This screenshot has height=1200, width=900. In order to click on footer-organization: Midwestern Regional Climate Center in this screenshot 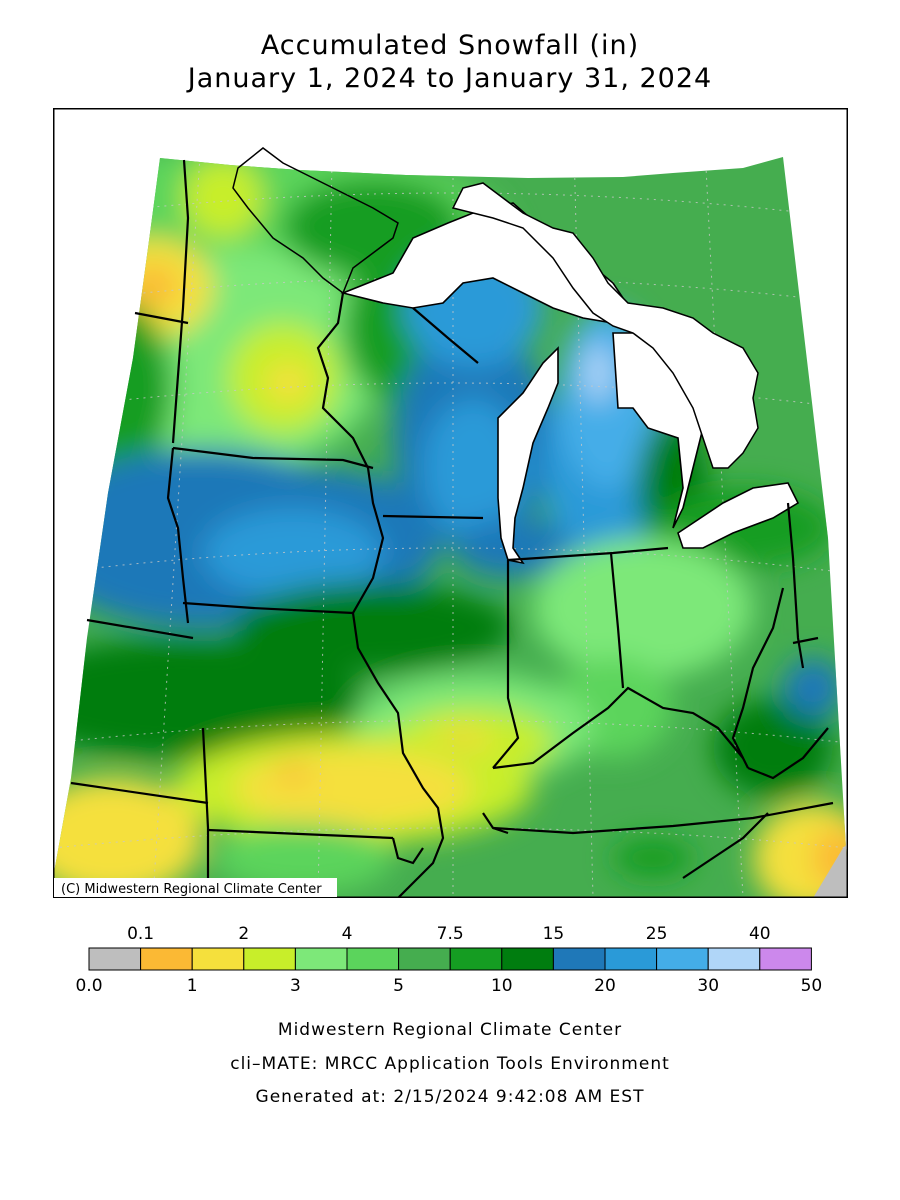, I will do `click(450, 1030)`.